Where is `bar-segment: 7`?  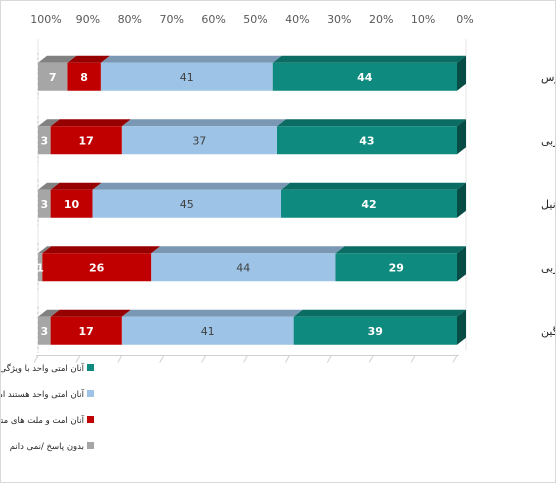
bar-segment: 7 is located at coordinates (57, 73).